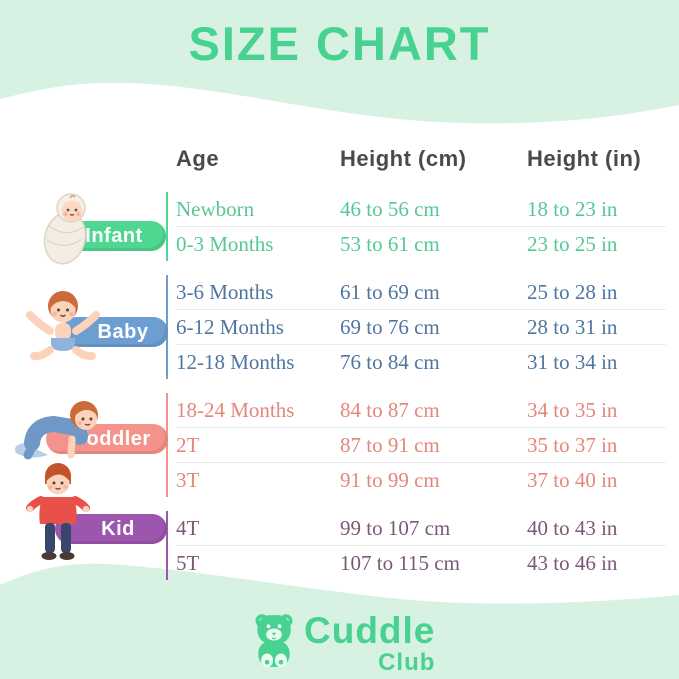 The height and width of the screenshot is (679, 679). Describe the element at coordinates (400, 562) in the screenshot. I see `height-cm-cell: 107 to 115 cm` at that location.